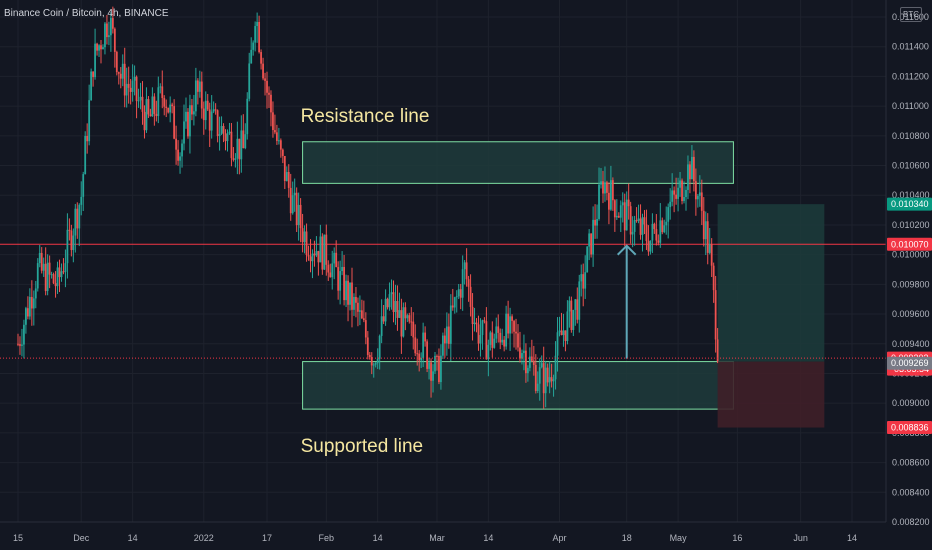  What do you see at coordinates (679, 538) in the screenshot?
I see `x-tick-label: May` at bounding box center [679, 538].